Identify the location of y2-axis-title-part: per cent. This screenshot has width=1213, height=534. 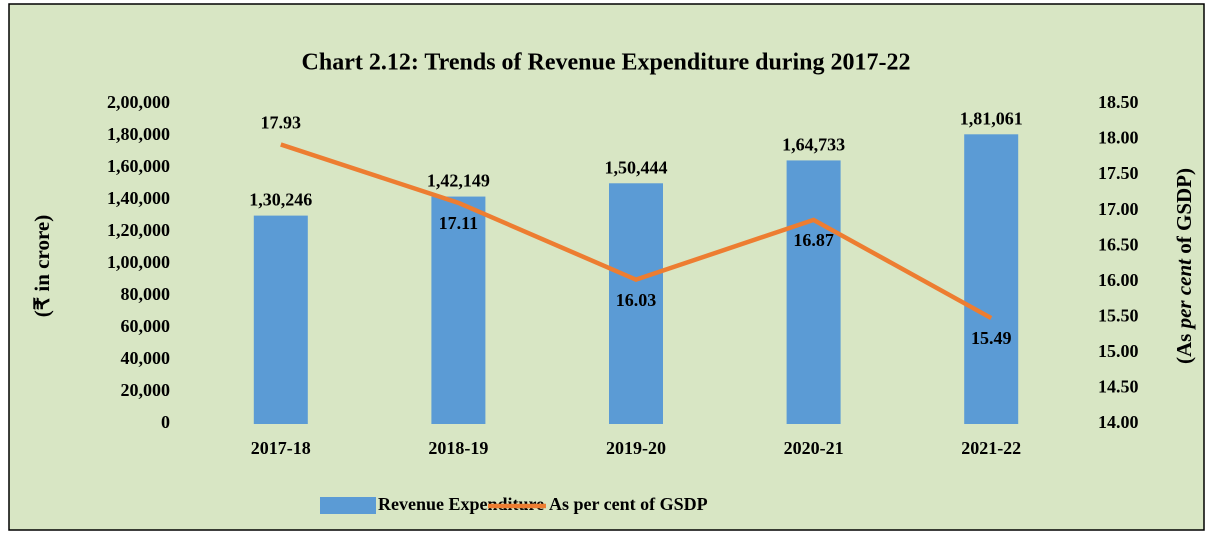
(1184, 294).